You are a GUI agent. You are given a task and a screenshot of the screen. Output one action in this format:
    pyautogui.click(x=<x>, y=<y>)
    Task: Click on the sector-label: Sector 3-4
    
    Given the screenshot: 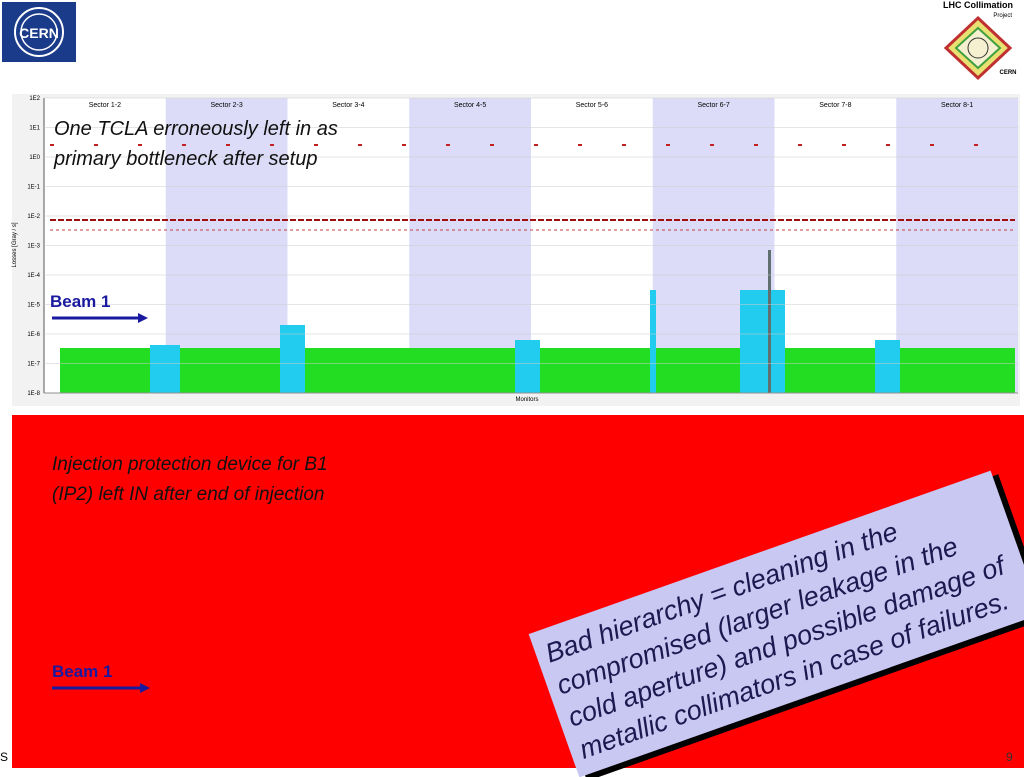 What is the action you would take?
    pyautogui.click(x=348, y=105)
    